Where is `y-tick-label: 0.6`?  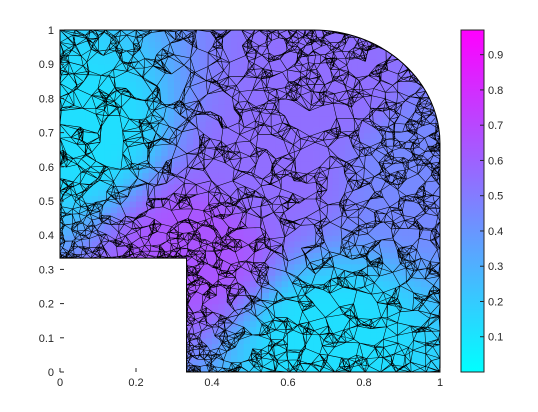
y-tick-label: 0.6 is located at coordinates (46, 168).